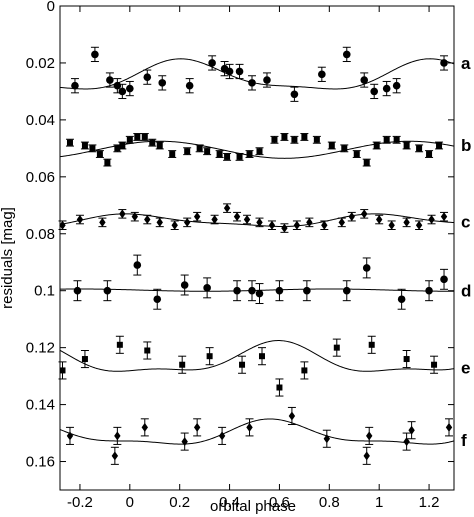 This screenshot has width=474, height=517. What do you see at coordinates (40, 348) in the screenshot?
I see `y-tick-label: 0.12` at bounding box center [40, 348].